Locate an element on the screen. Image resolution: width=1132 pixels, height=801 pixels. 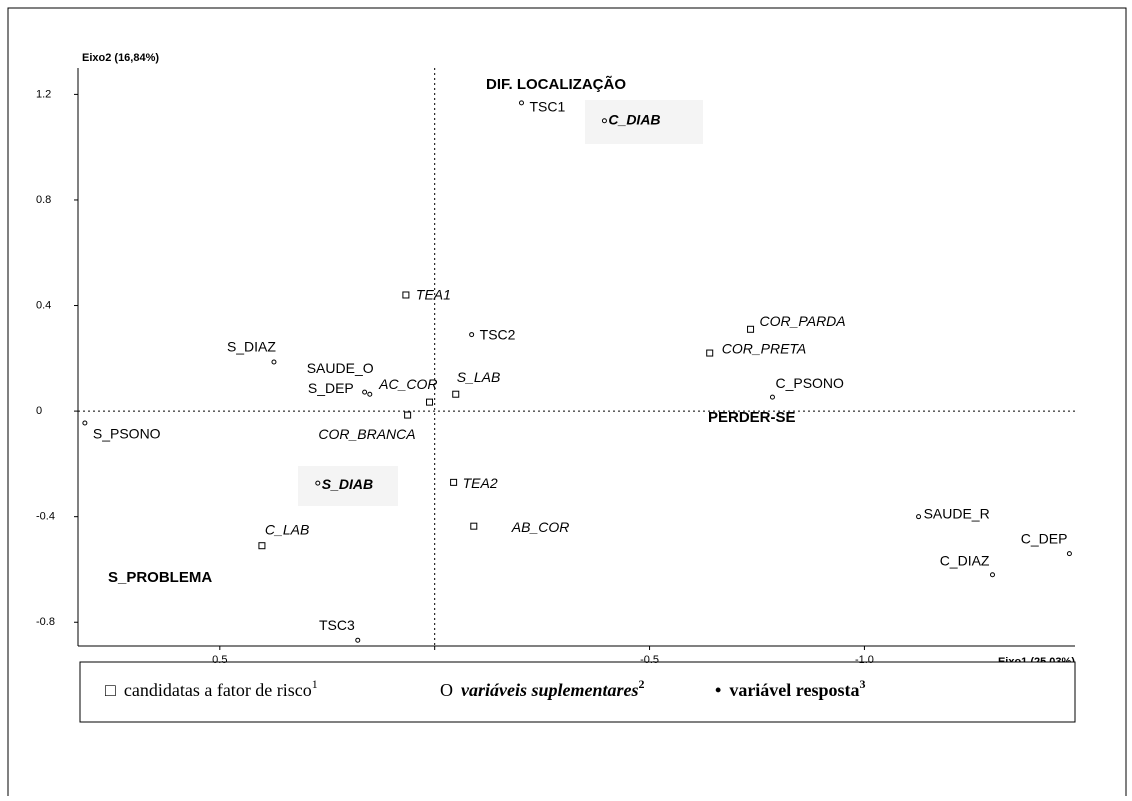
point-label: TEA2 is located at coordinates (480, 483).